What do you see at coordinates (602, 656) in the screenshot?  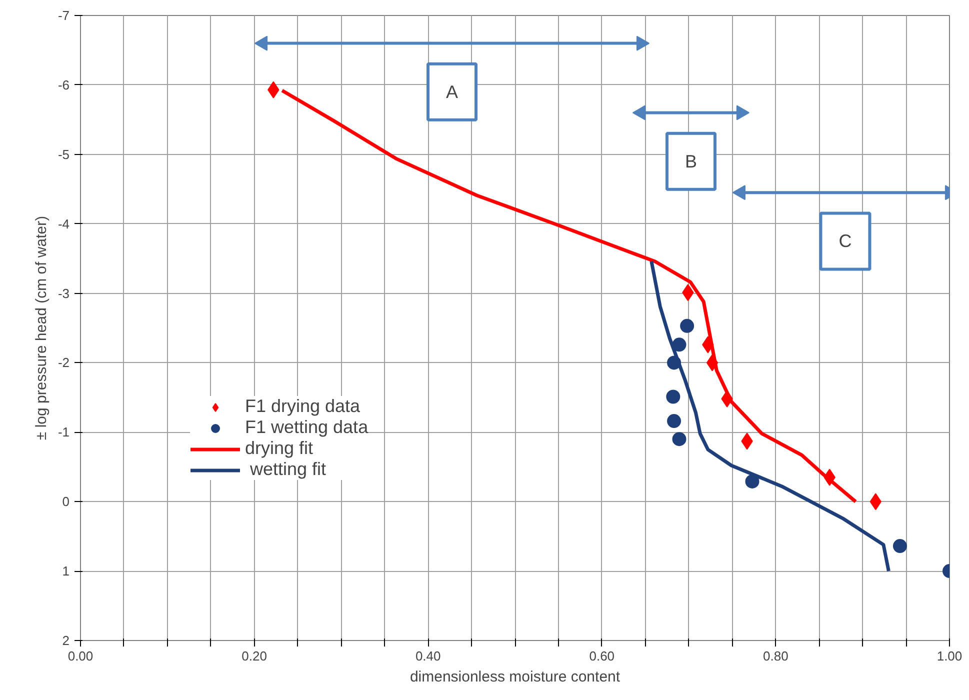 I see `x-tick-label: 0.60` at bounding box center [602, 656].